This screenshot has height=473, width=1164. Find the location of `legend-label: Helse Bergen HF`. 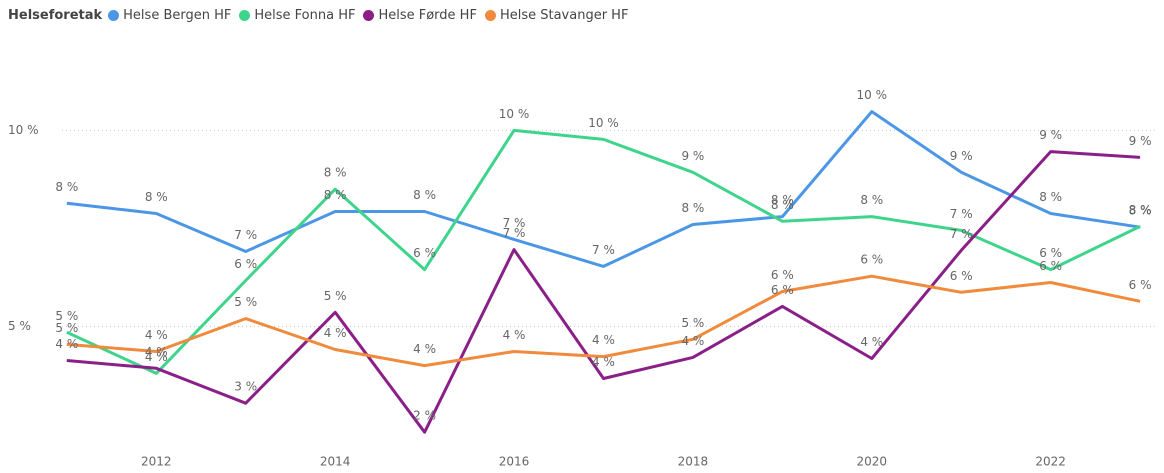

legend-label: Helse Bergen HF is located at coordinates (177, 15).